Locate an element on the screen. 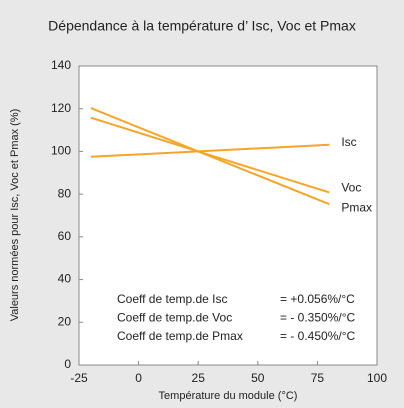 The image size is (404, 408). annotation-text: Coeff de temp.de Pmax is located at coordinates (180, 336).